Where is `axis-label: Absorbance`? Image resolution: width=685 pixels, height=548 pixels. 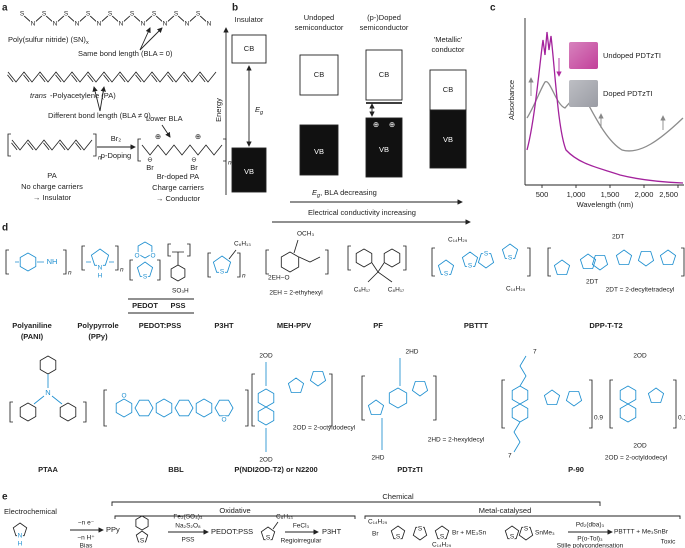 axis-label: Absorbance is located at coordinates (511, 100).